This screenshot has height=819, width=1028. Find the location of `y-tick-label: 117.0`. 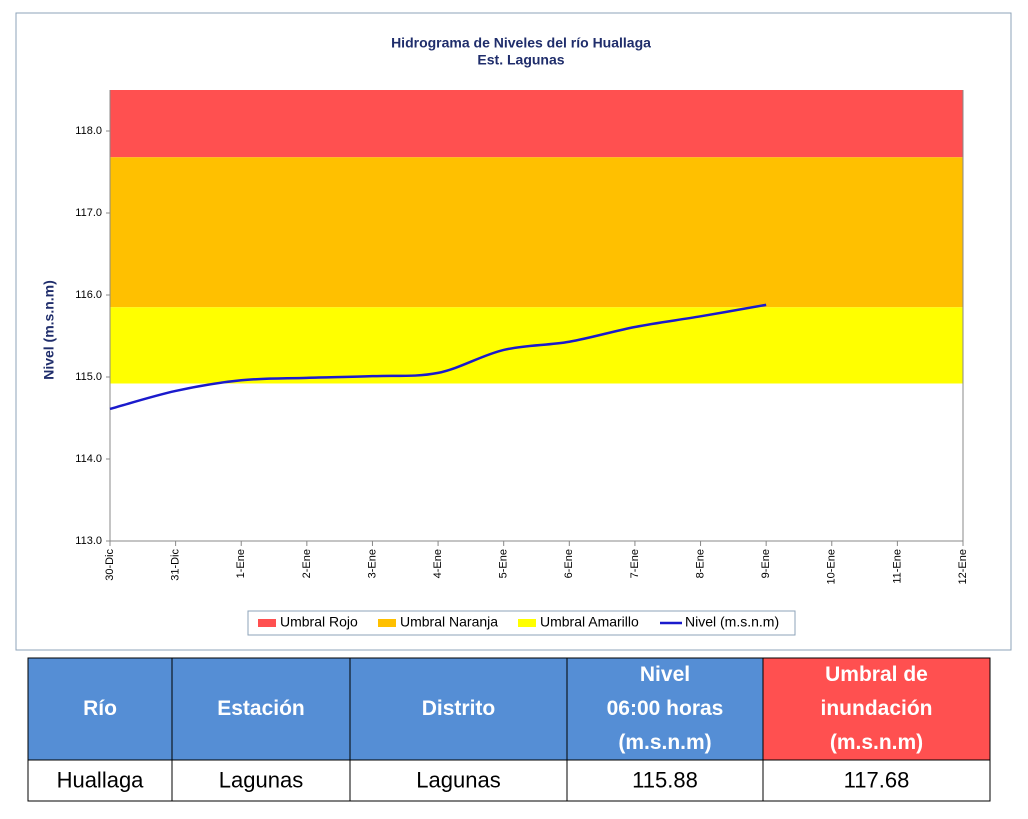

y-tick-label: 117.0 is located at coordinates (88, 213).